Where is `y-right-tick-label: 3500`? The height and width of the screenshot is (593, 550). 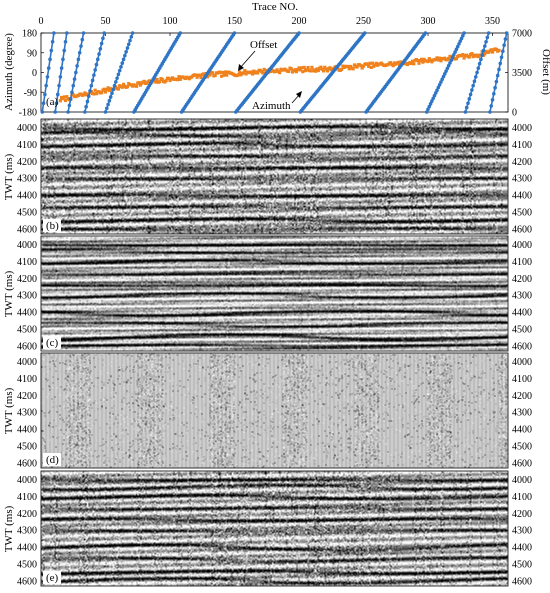 y-right-tick-label: 3500 is located at coordinates (522, 73).